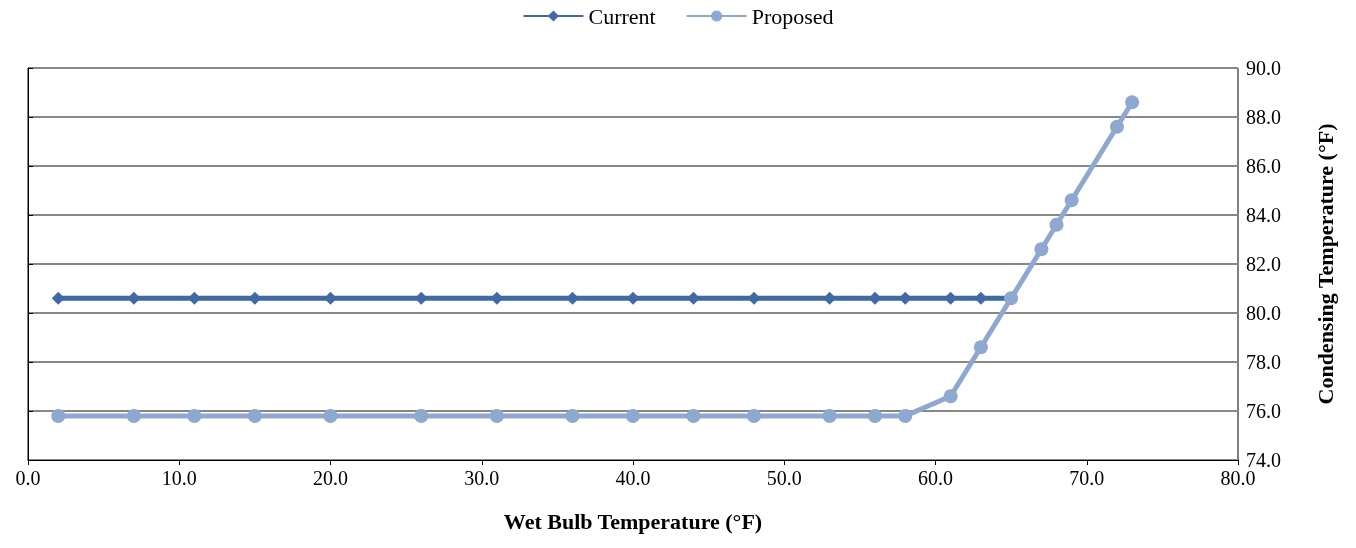 The height and width of the screenshot is (548, 1356). Describe the element at coordinates (28, 478) in the screenshot. I see `x-tick-label: 0.0` at that location.